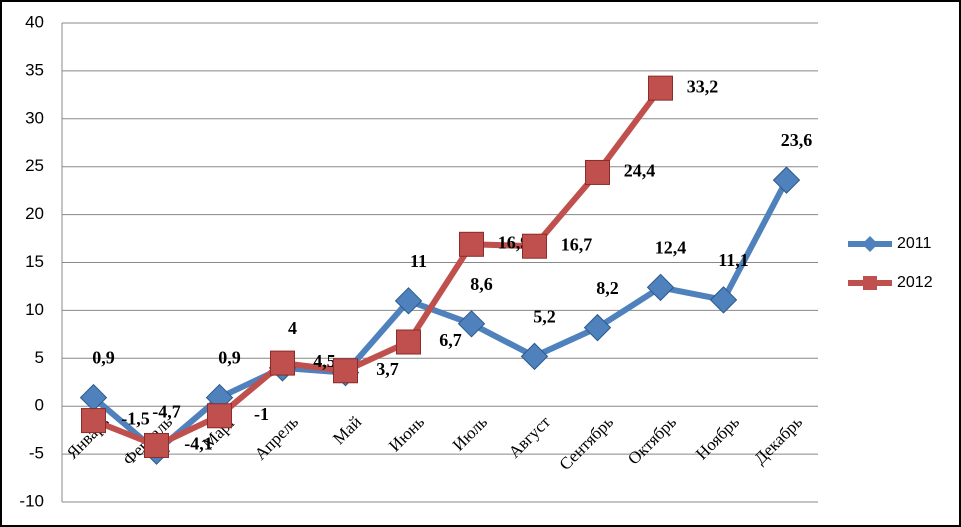  I want to click on data-label: -4,1, so click(198, 444).